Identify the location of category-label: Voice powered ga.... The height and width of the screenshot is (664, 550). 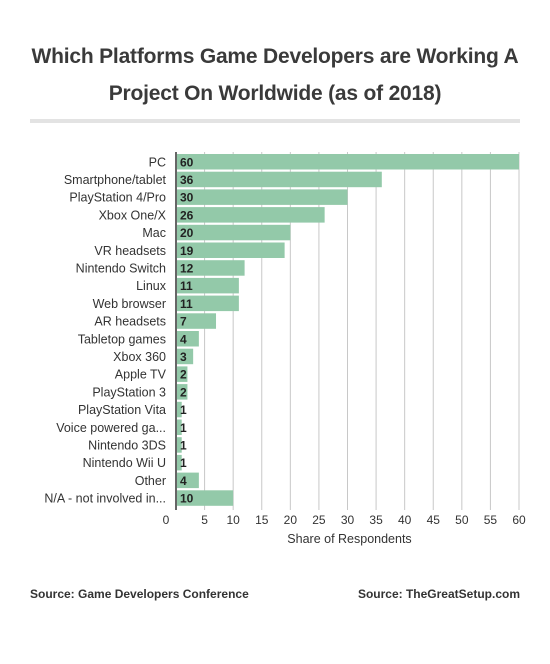
(111, 428).